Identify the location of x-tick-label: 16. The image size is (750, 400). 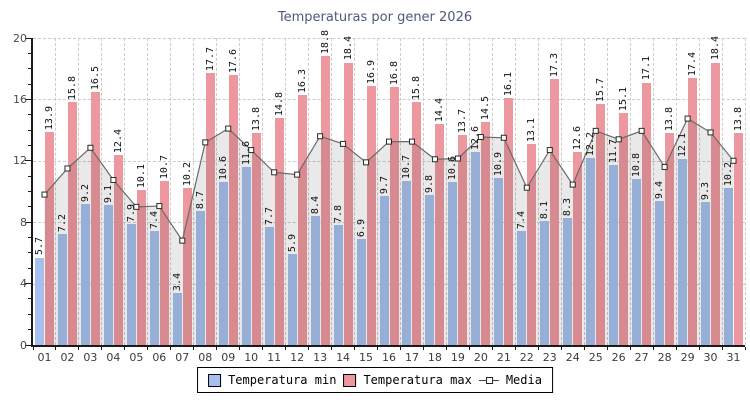
(389, 357).